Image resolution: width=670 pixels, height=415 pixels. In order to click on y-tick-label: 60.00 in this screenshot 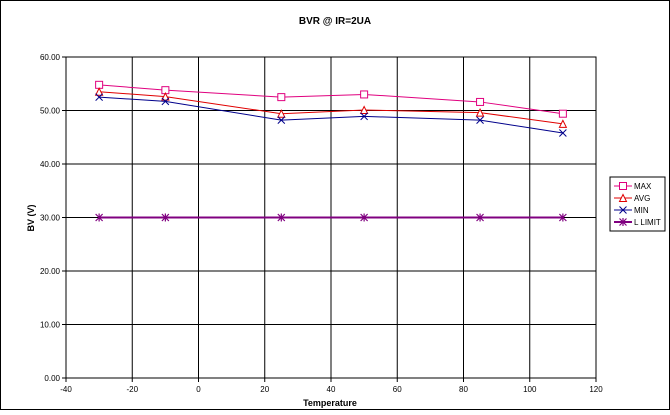, I will do `click(50, 57)`.